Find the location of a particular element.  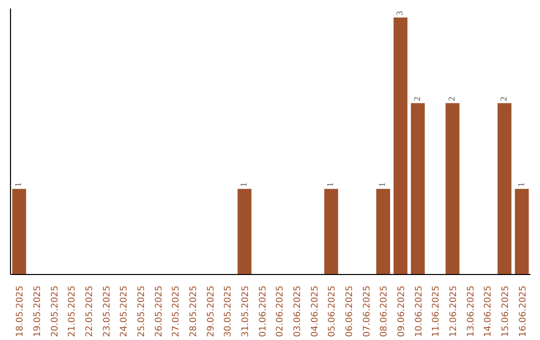

x-tick-label: 22.05.2025 is located at coordinates (90, 312).